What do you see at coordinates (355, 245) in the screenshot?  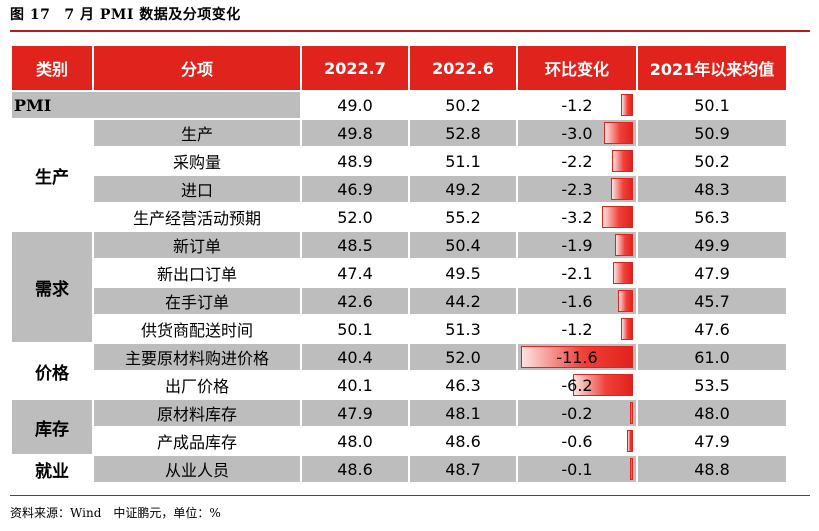 I see `value-2022-7-cell: 48.5` at bounding box center [355, 245].